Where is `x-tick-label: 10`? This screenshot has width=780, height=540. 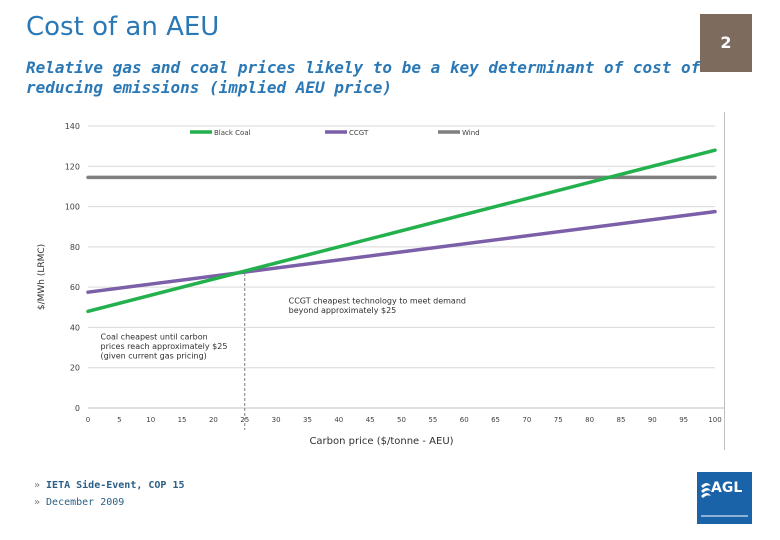
x-tick-label: 10 is located at coordinates (150, 420).